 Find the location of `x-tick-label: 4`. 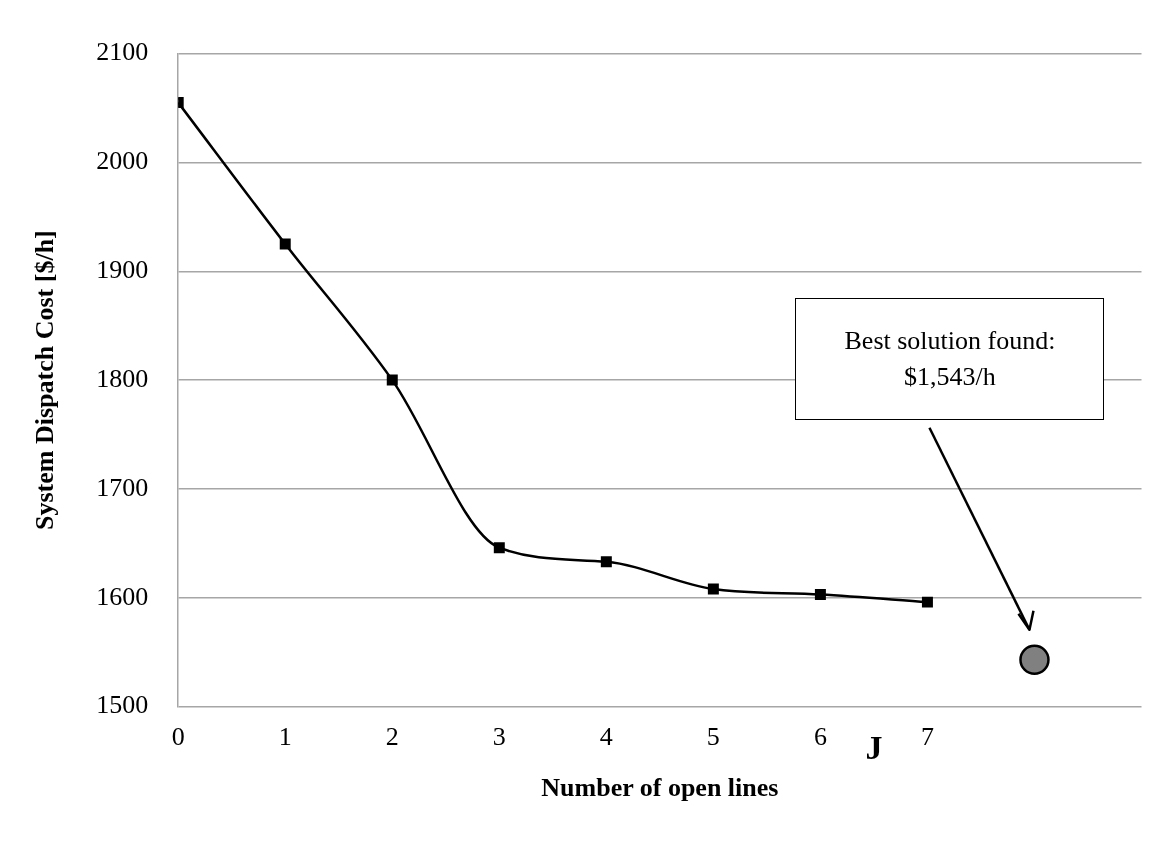

x-tick-label: 4 is located at coordinates (606, 737).